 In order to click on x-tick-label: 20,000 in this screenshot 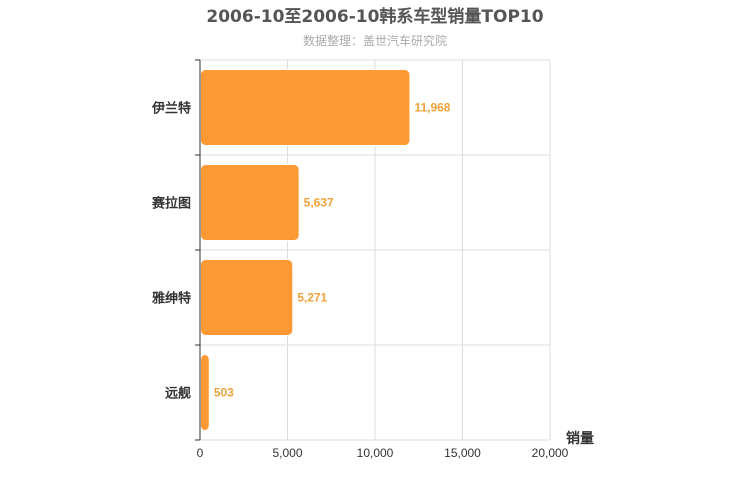, I will do `click(550, 453)`.